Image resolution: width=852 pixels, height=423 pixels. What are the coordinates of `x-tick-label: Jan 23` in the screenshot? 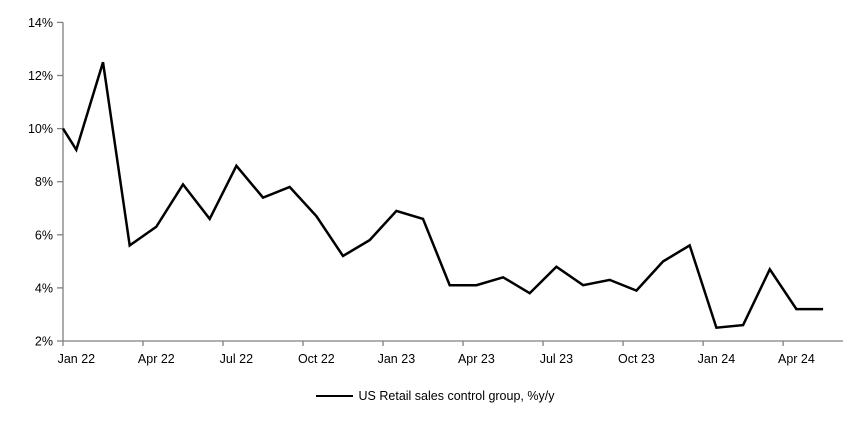 It's located at (397, 359).